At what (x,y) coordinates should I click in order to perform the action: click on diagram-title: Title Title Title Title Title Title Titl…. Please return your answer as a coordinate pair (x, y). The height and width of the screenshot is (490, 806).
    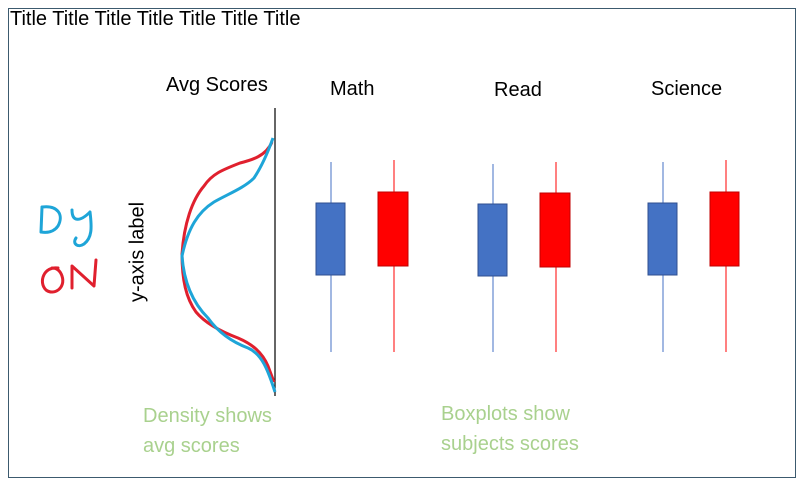
    Looking at the image, I should click on (155, 19).